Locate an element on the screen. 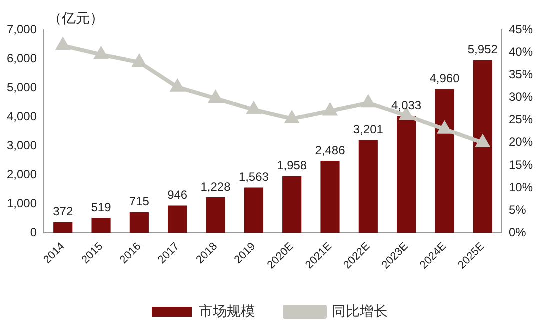 The height and width of the screenshot is (333, 544). data-label: 946 is located at coordinates (178, 195).